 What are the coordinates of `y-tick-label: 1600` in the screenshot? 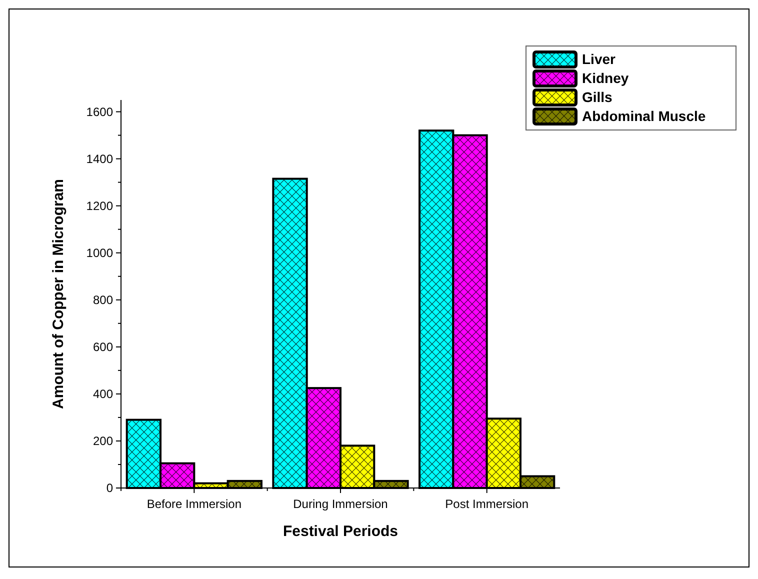 It's located at (100, 111).